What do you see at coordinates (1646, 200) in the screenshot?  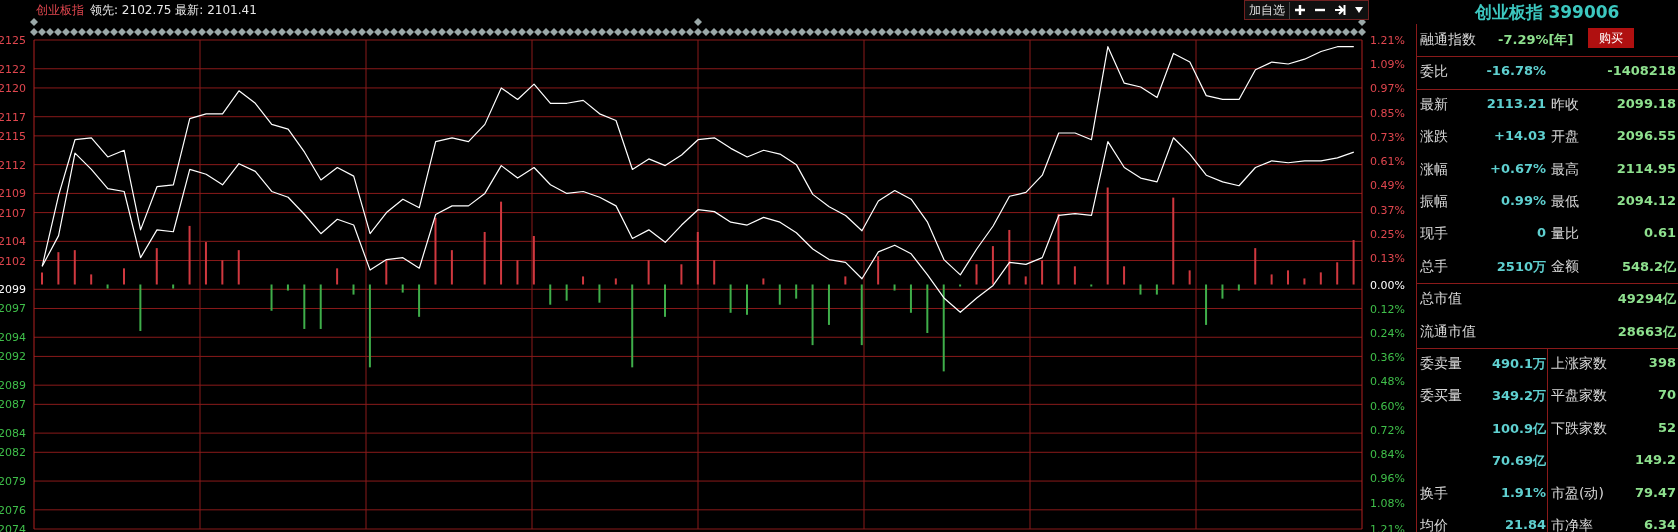 I see `text: 2094.12` at bounding box center [1646, 200].